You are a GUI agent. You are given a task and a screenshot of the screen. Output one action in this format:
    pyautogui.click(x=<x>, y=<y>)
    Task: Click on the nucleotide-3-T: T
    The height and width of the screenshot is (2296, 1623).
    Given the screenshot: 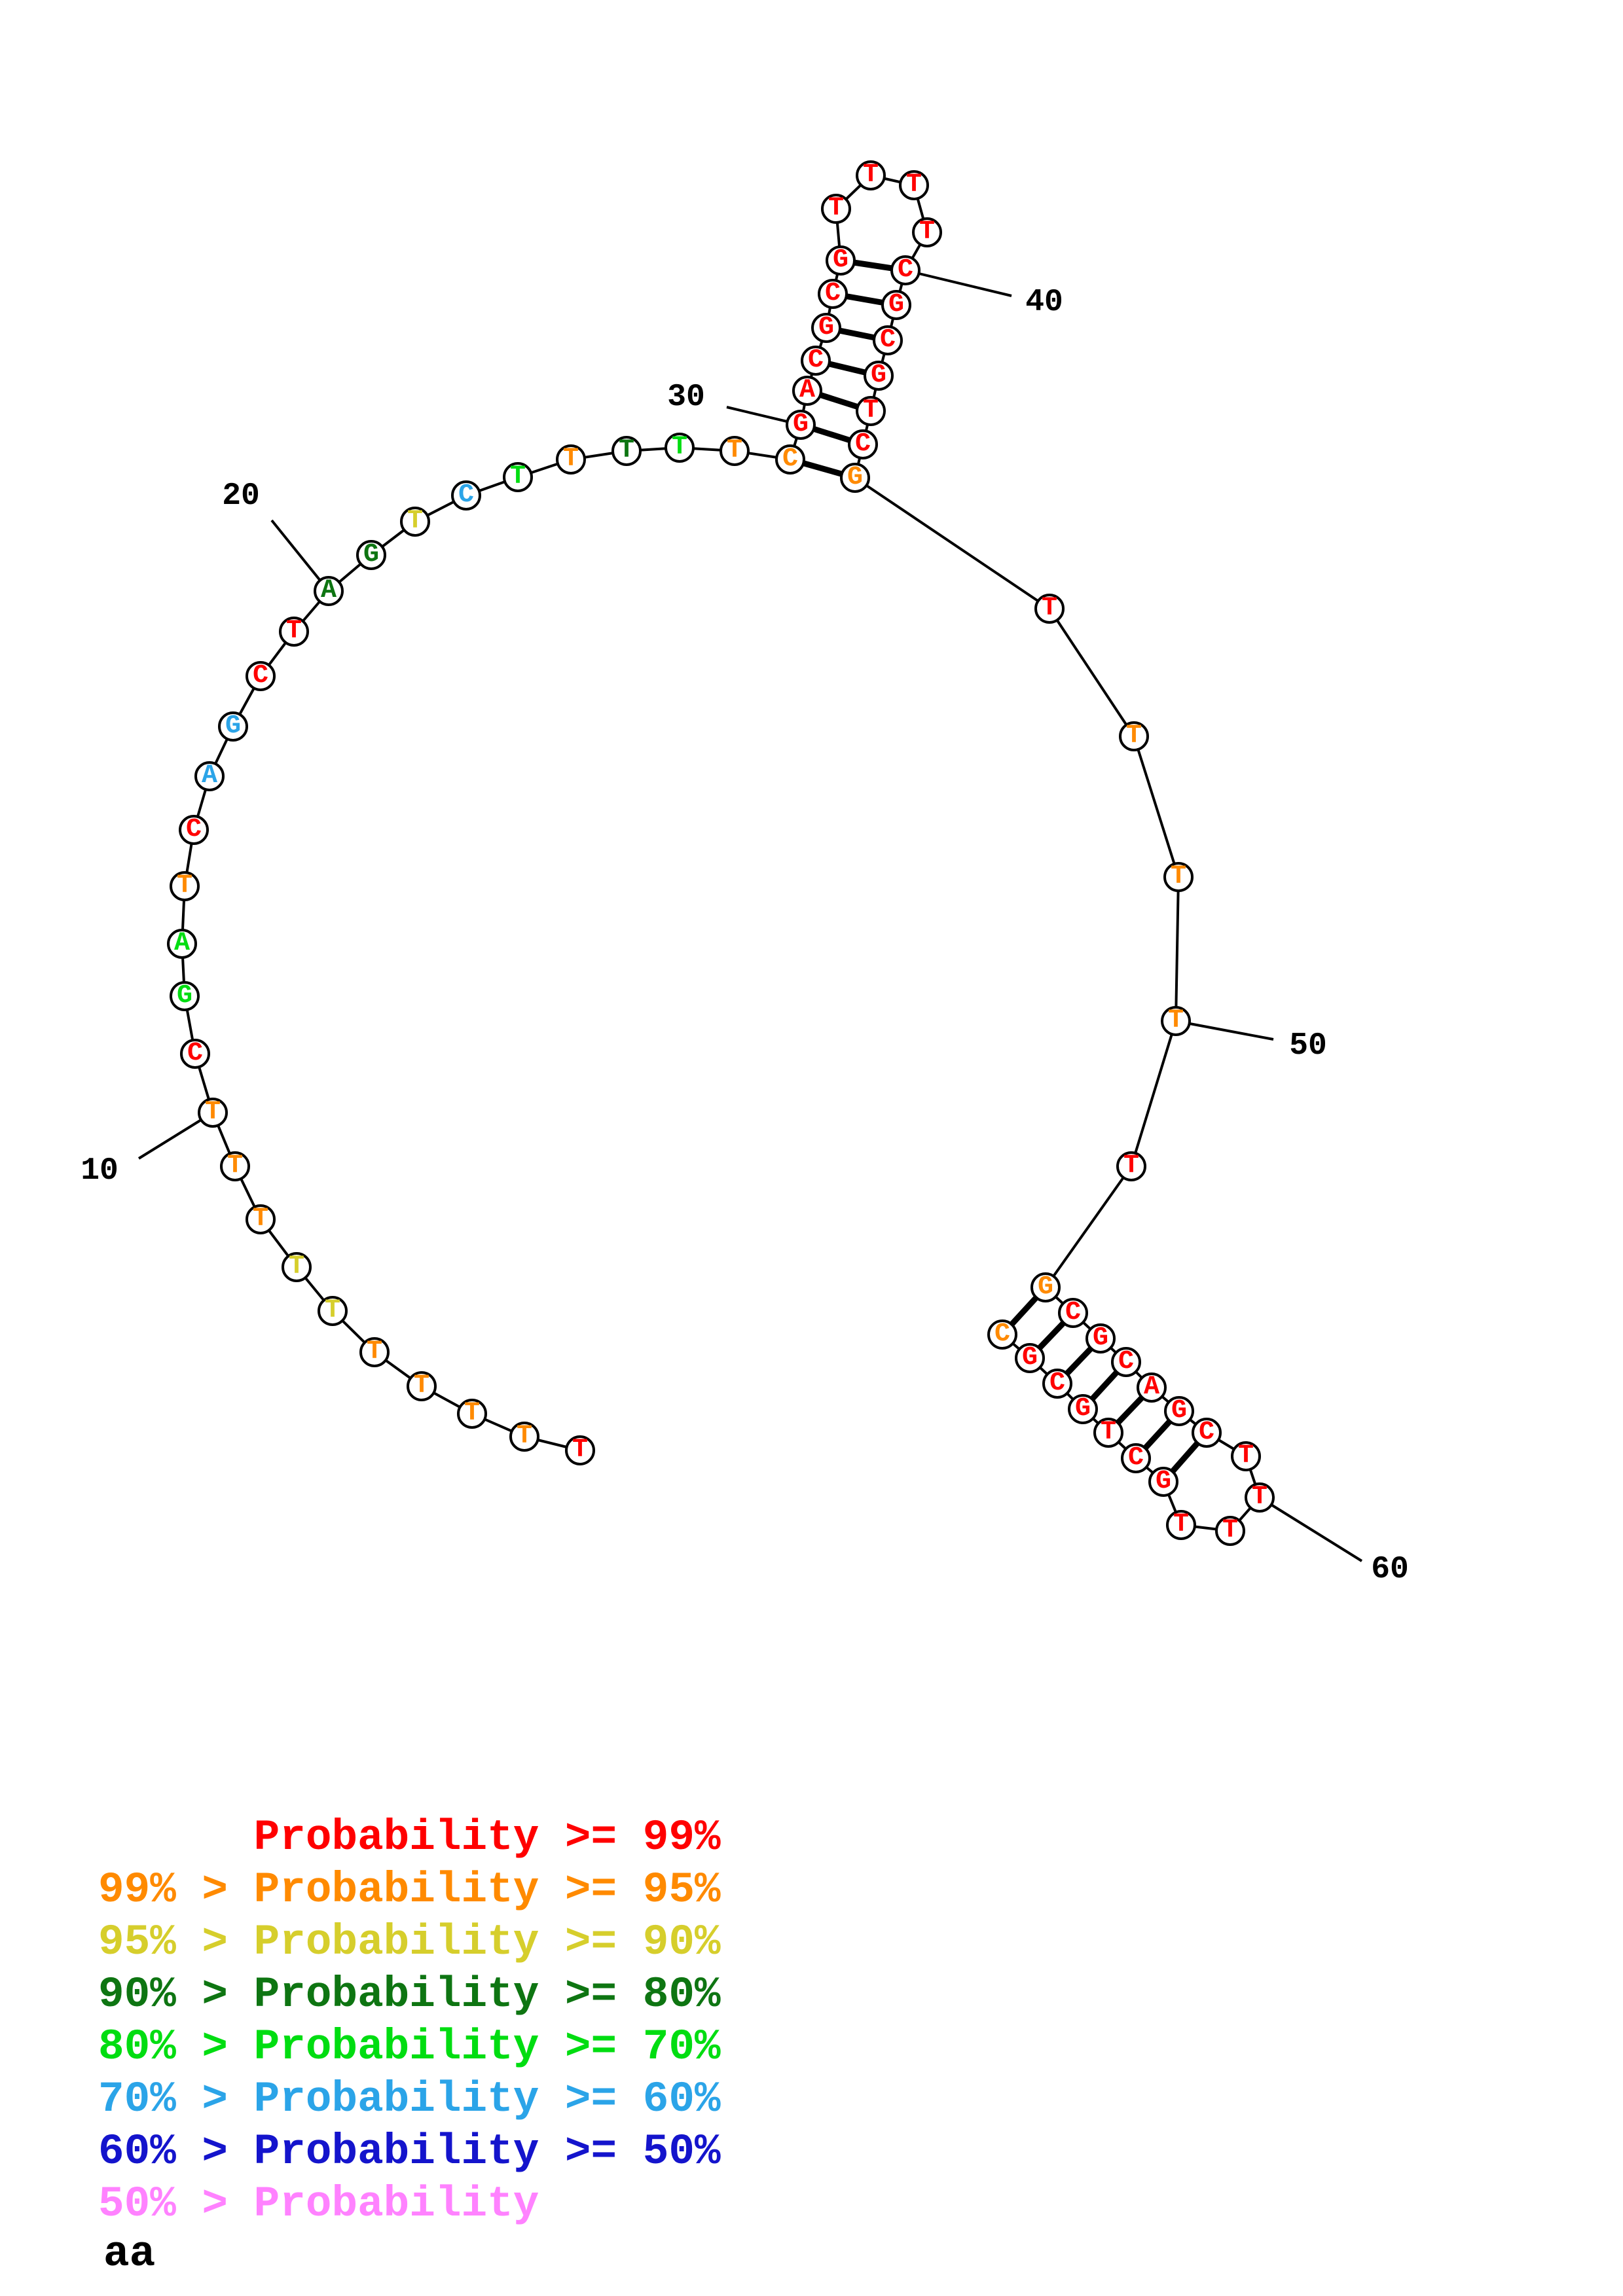 What is the action you would take?
    pyautogui.click(x=472, y=1414)
    